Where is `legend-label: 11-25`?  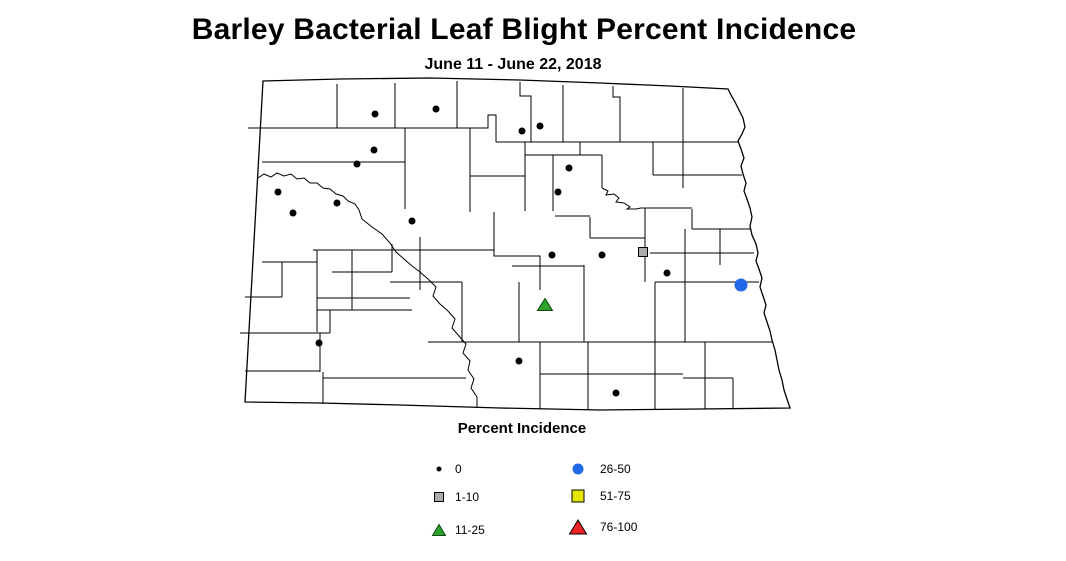
legend-label: 11-25 is located at coordinates (470, 530).